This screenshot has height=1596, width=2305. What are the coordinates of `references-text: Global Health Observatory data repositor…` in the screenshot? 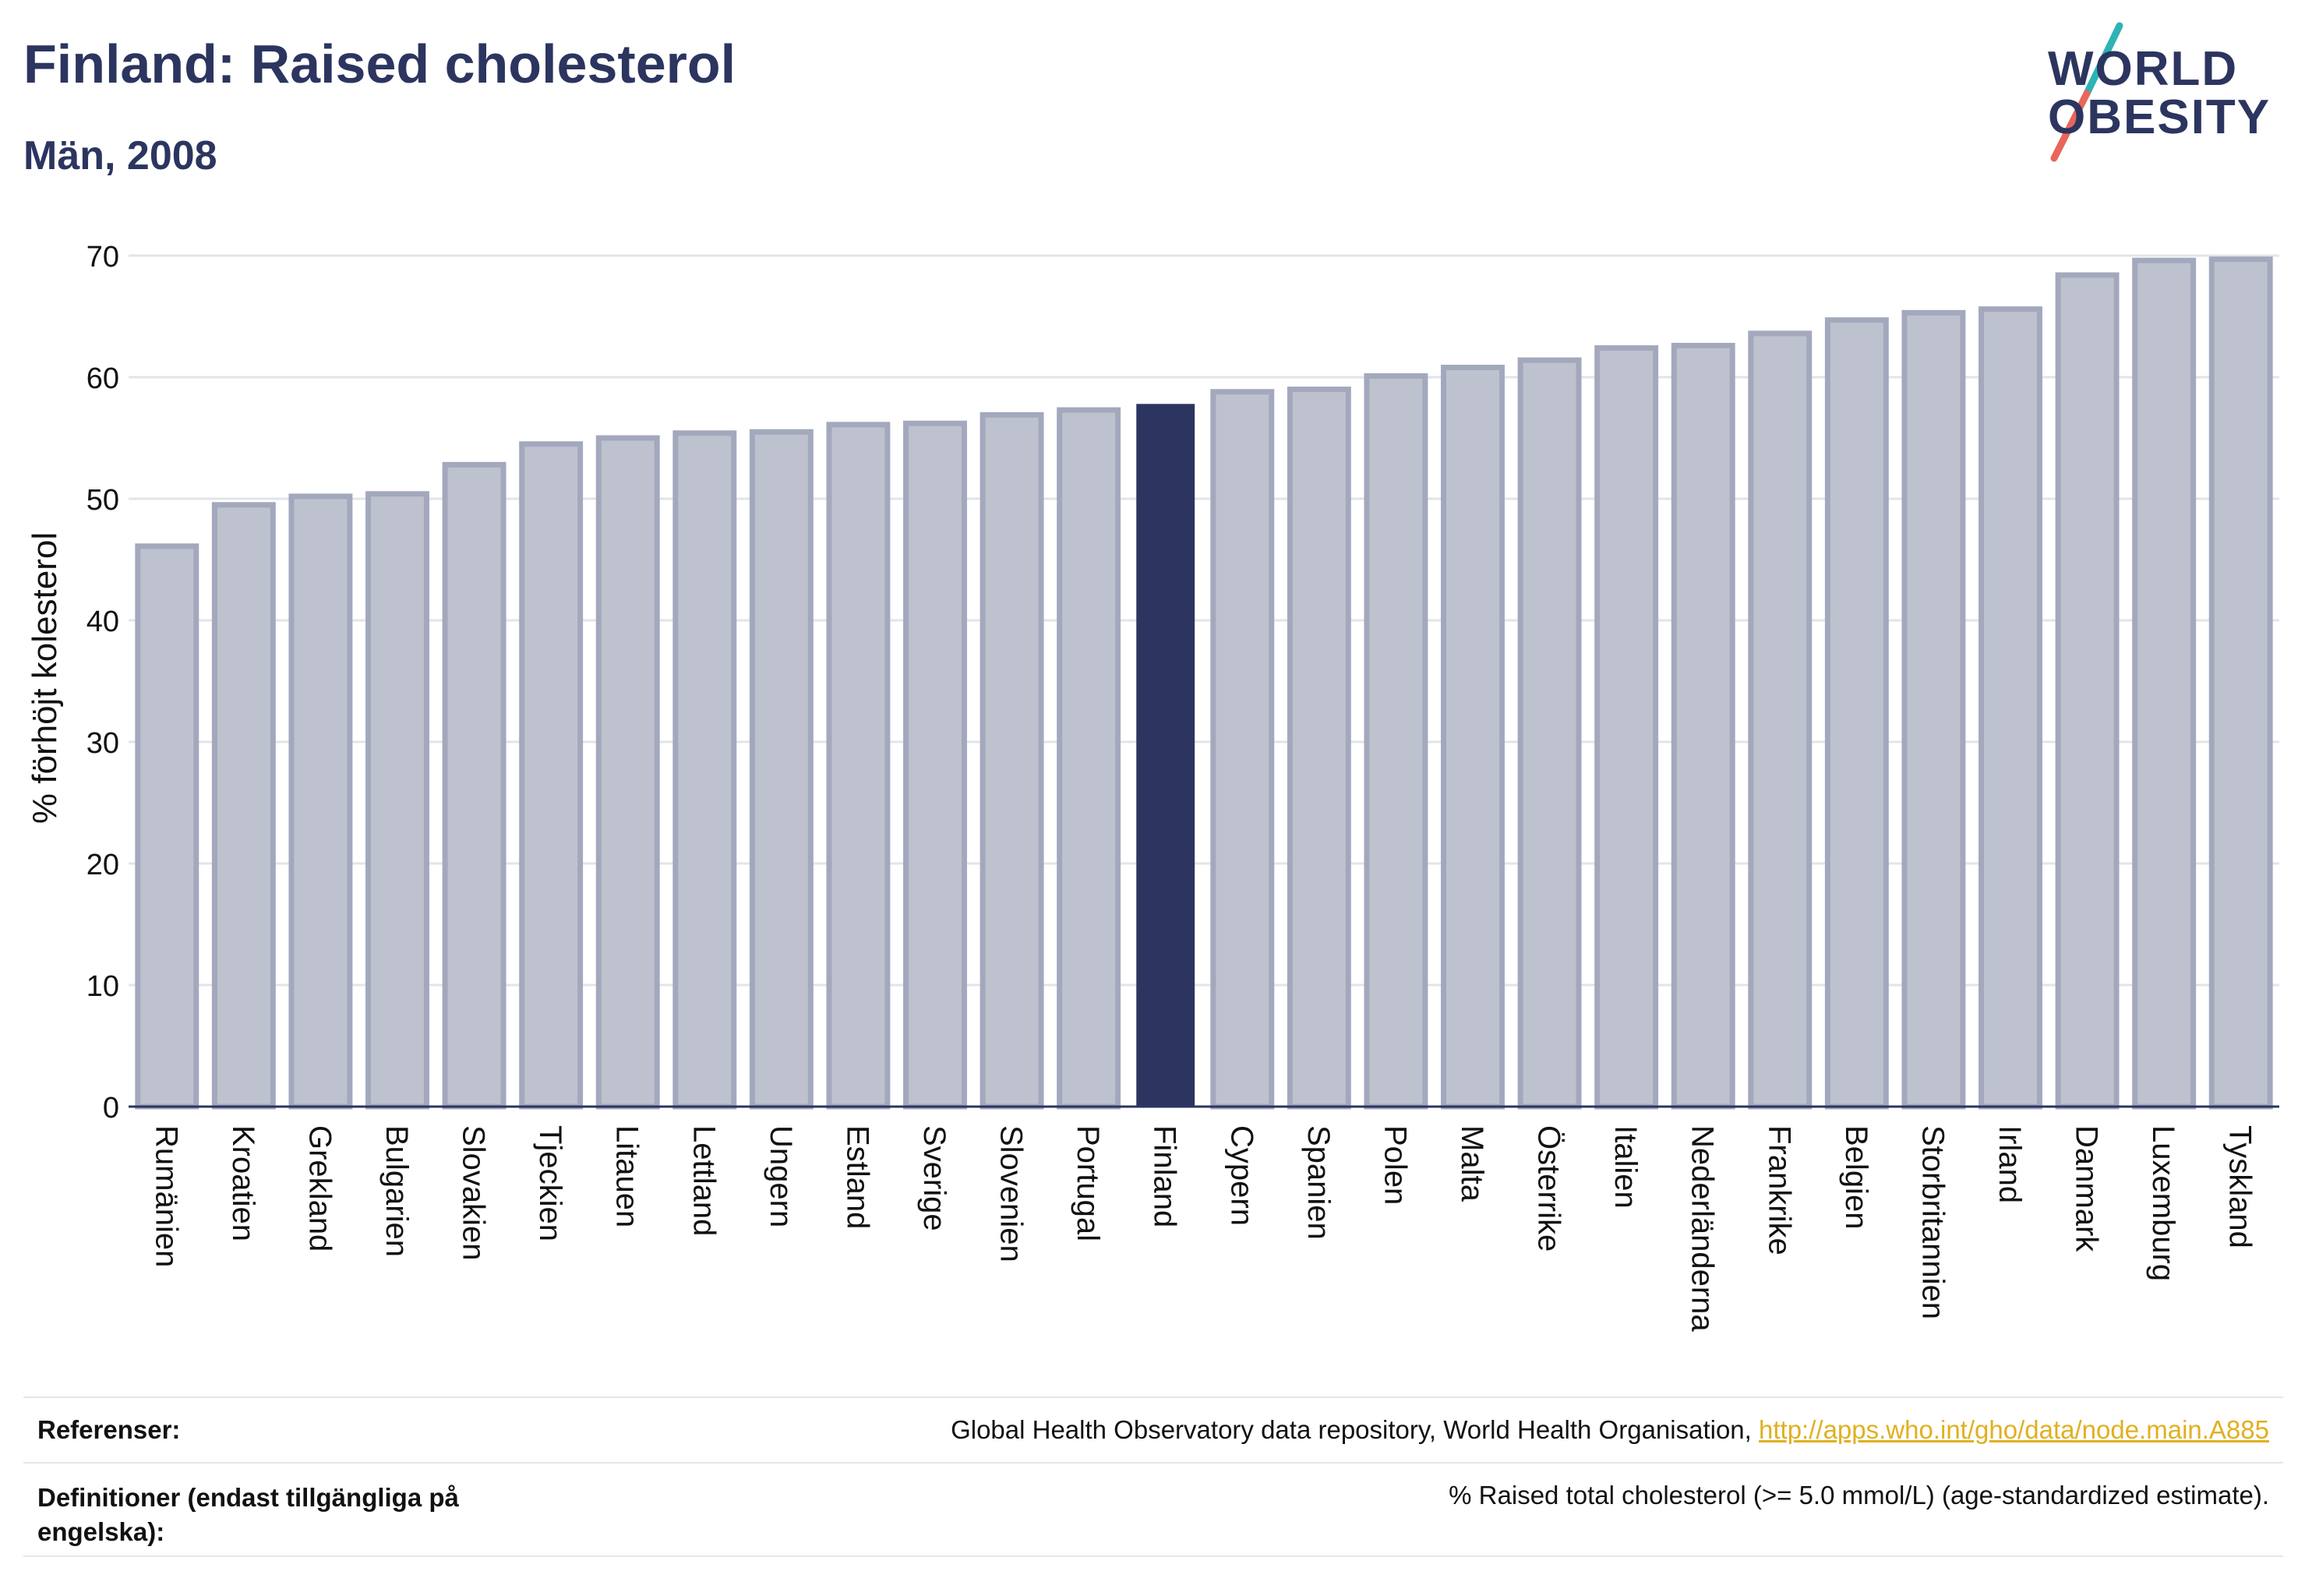 It's located at (1355, 1429).